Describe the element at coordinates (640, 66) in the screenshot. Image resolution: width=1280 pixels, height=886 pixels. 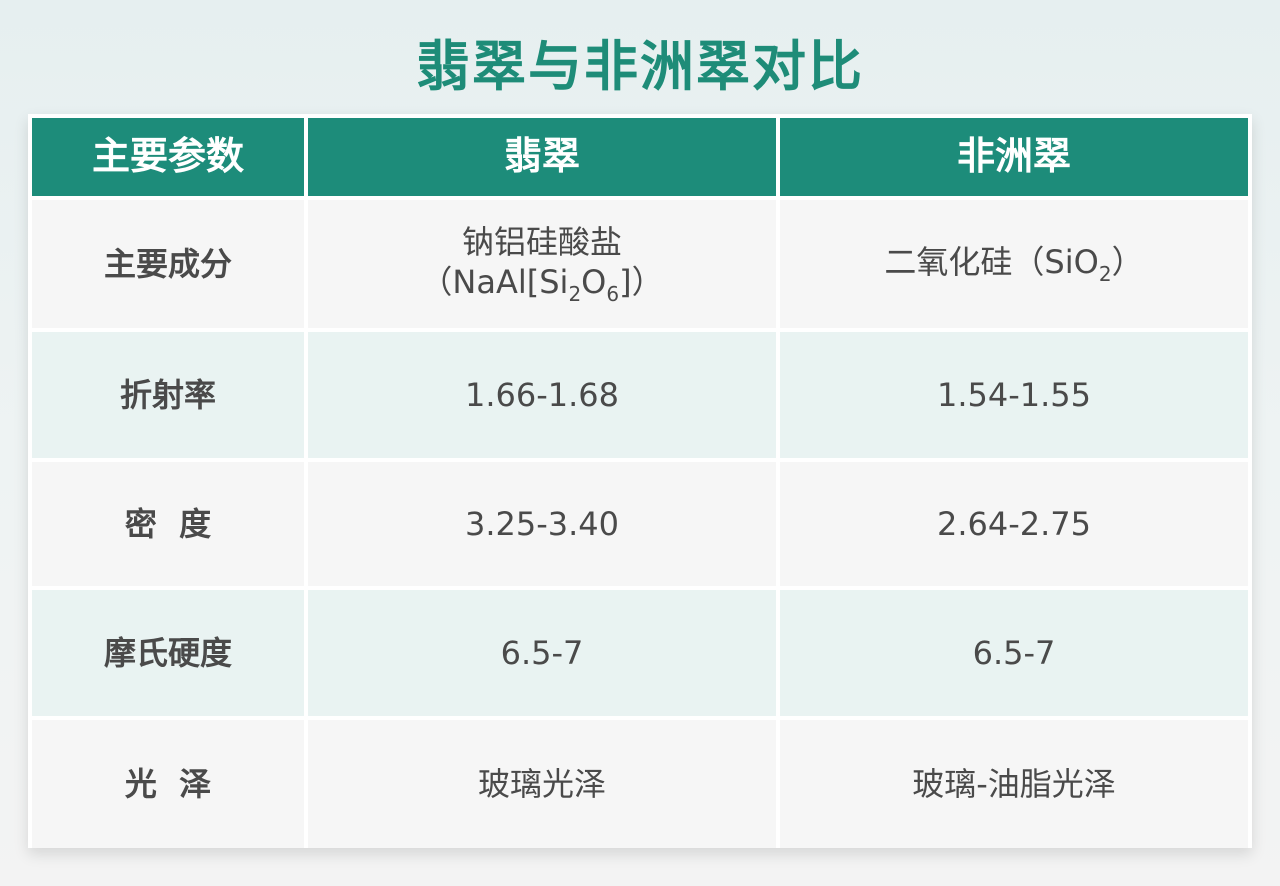
I see `page-title: 翡翠与非洲翠对比` at that location.